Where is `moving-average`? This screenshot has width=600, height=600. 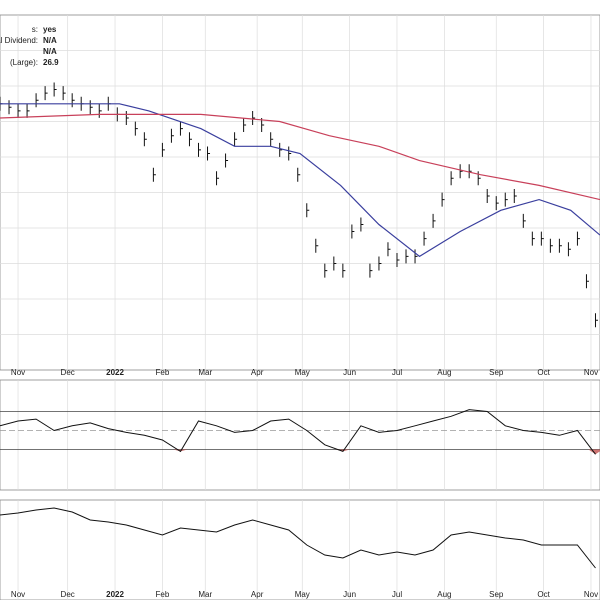 moving-average is located at coordinates (300, 157).